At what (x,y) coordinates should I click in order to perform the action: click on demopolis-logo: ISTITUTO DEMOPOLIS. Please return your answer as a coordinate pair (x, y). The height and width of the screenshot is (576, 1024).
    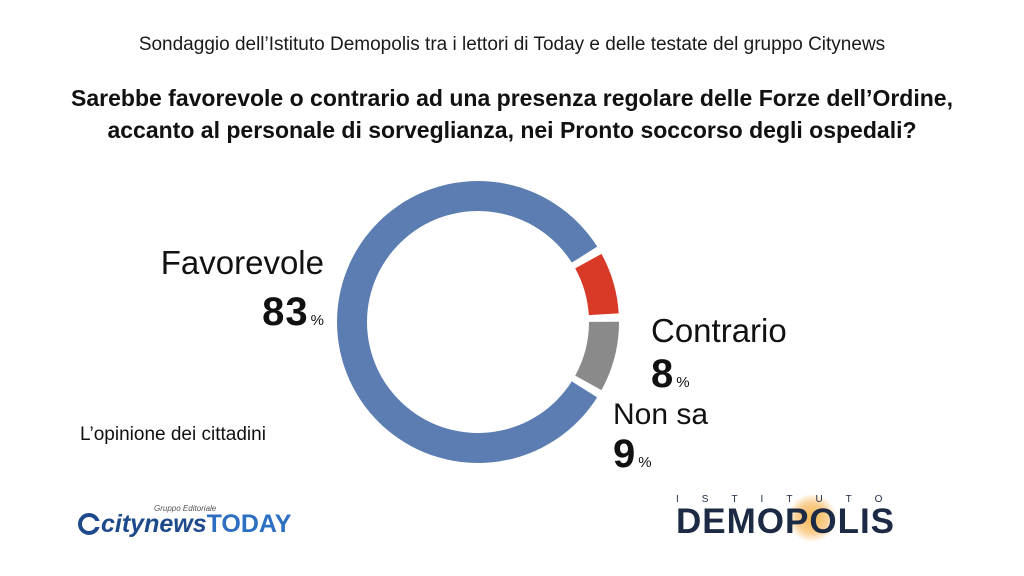
    Looking at the image, I should click on (811, 522).